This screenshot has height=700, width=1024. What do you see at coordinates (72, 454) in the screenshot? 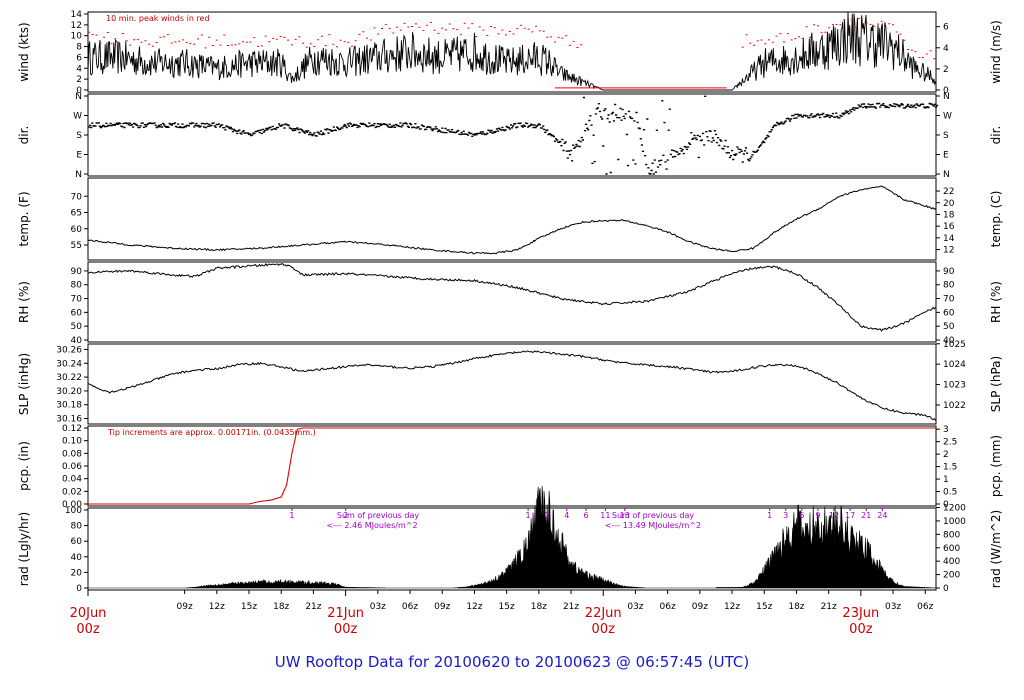
I see `pcp-left-tick-label: 0.08` at bounding box center [72, 454].